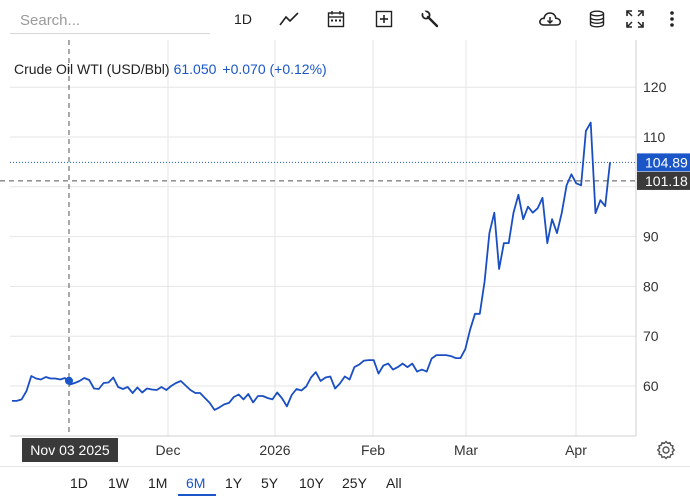 This screenshot has height=499, width=690. I want to click on legend-symbol: Crude Oil WTI (USD/Bbl), so click(92, 69).